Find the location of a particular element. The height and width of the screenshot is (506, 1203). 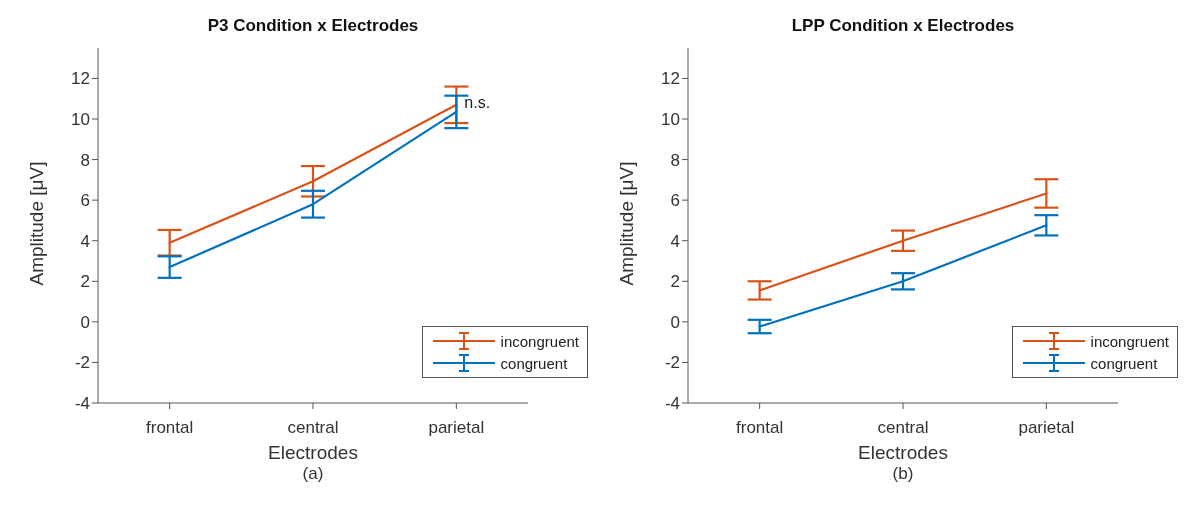

chart-title: LPP Condition x Electrodes is located at coordinates (903, 26).